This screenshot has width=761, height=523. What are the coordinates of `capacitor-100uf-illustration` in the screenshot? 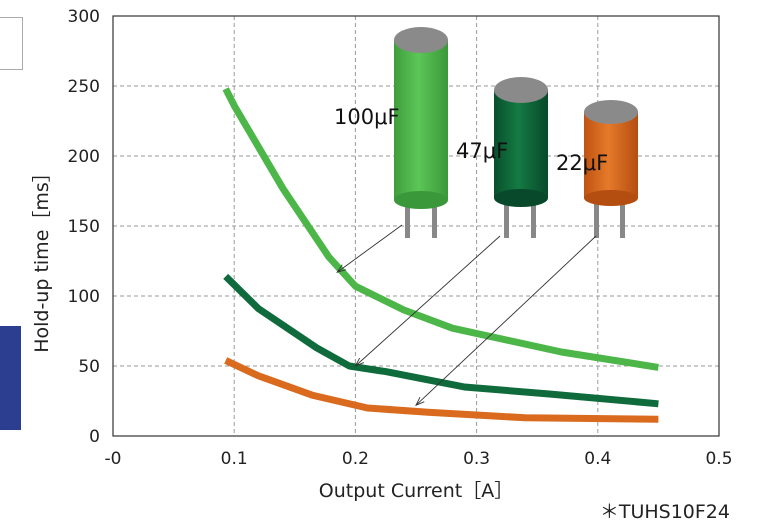 It's located at (421, 132).